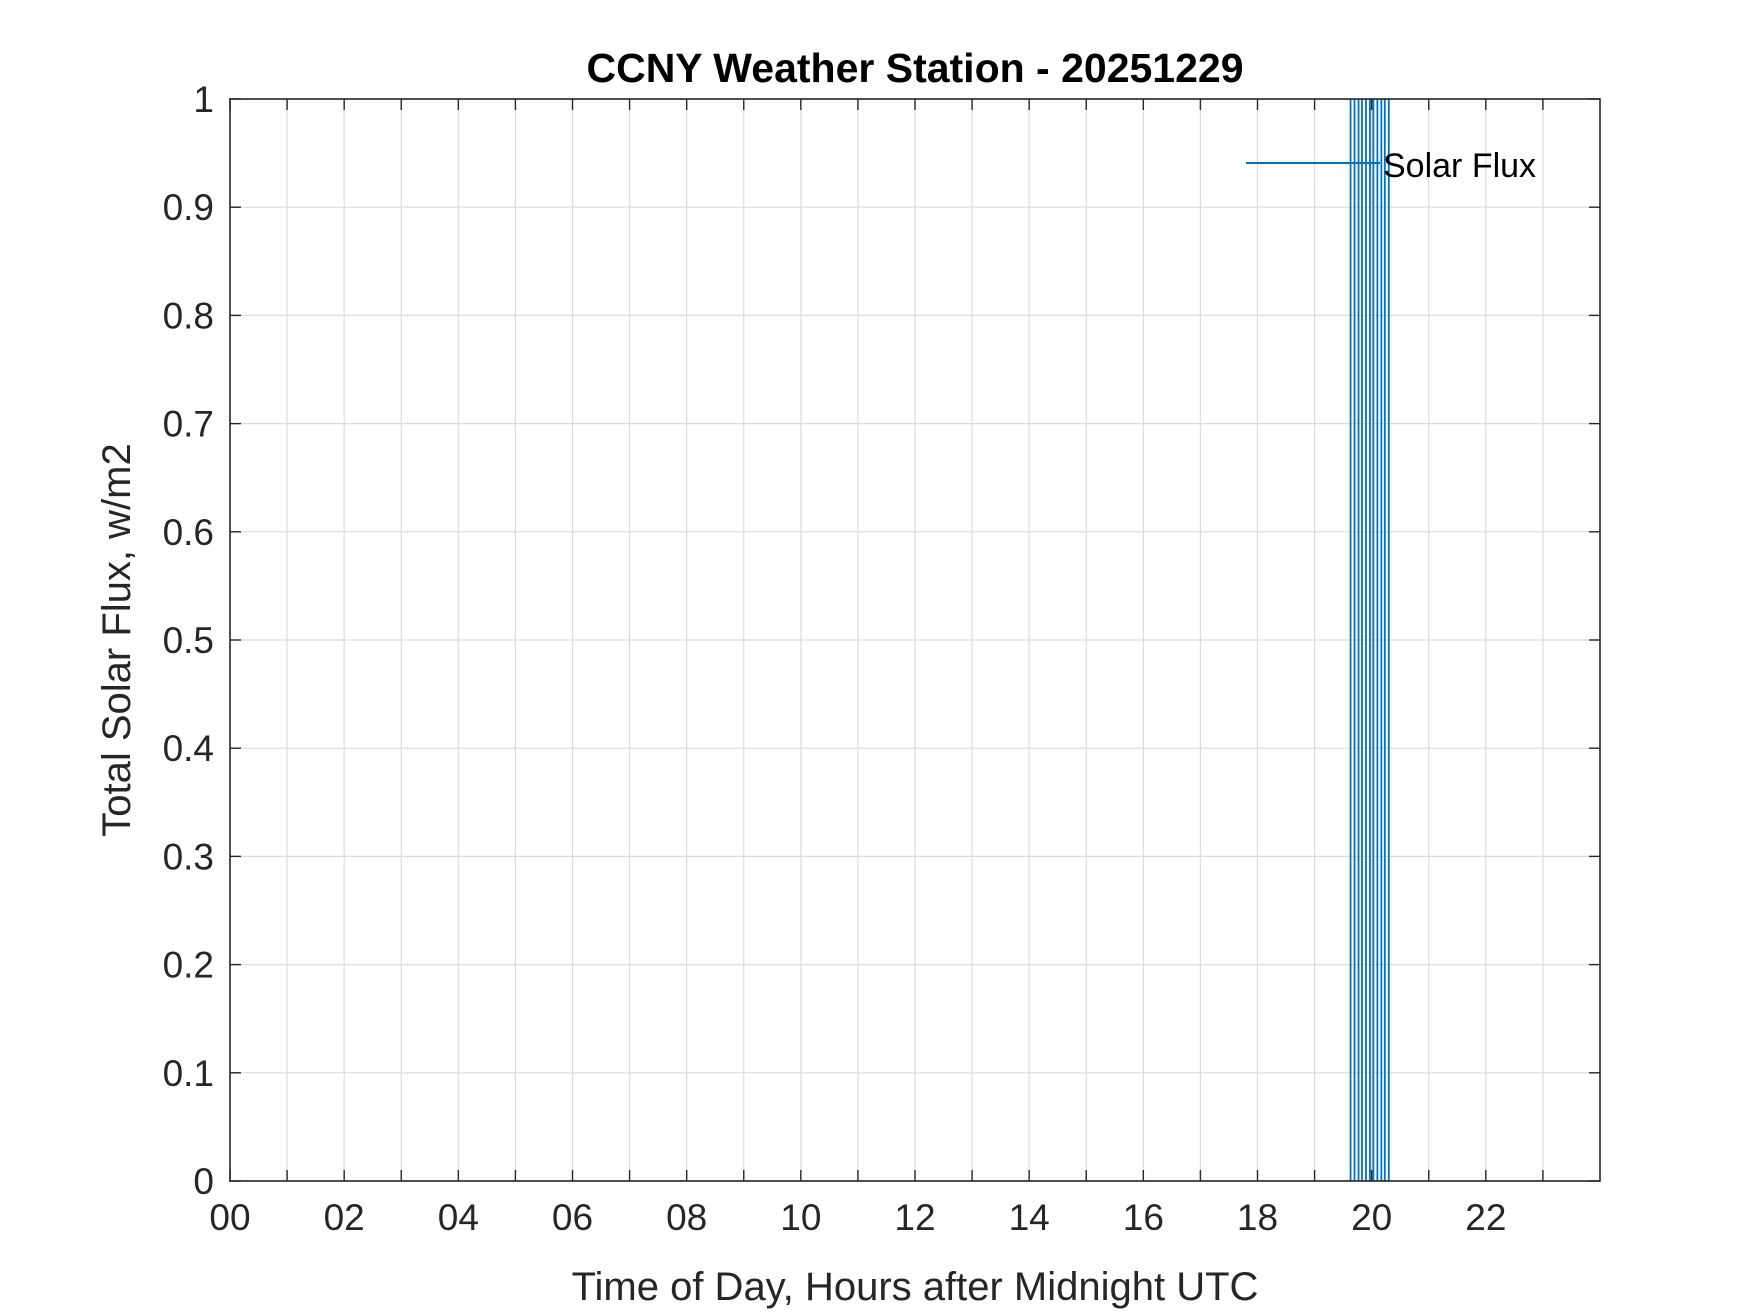 The height and width of the screenshot is (1313, 1750). What do you see at coordinates (914, 68) in the screenshot?
I see `chart-title: CCNY Weather Station - 20251229` at bounding box center [914, 68].